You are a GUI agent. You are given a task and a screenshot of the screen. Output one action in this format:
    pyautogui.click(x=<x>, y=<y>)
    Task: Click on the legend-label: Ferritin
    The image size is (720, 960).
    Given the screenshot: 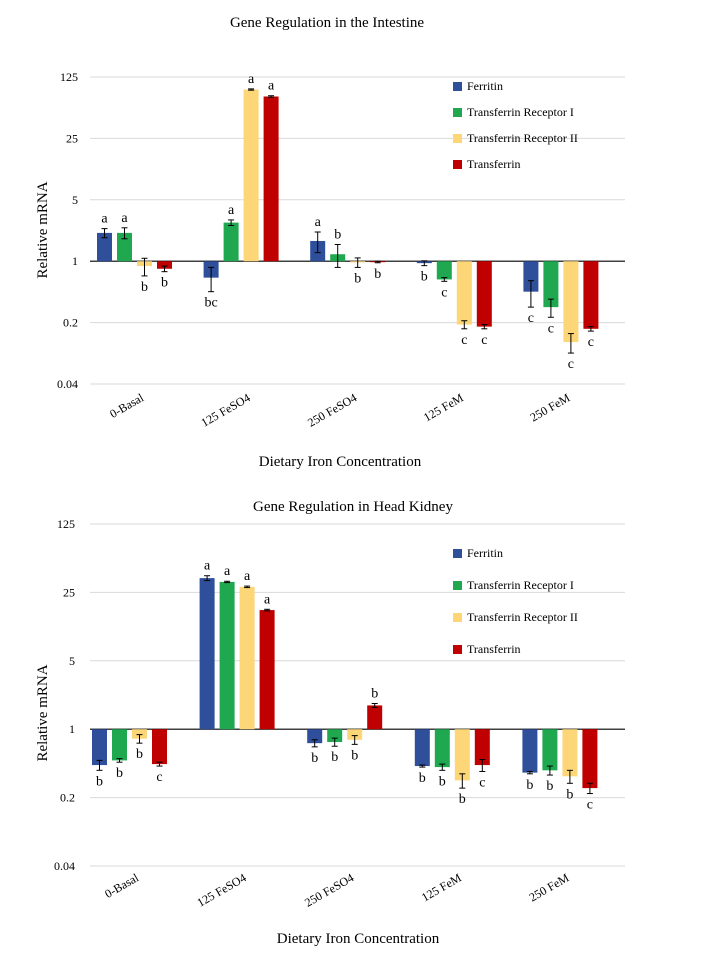 What is the action you would take?
    pyautogui.click(x=485, y=86)
    